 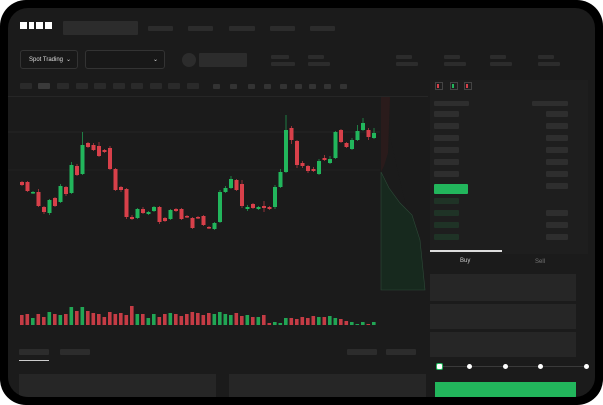 I want to click on okx-logo, so click(x=36, y=25).